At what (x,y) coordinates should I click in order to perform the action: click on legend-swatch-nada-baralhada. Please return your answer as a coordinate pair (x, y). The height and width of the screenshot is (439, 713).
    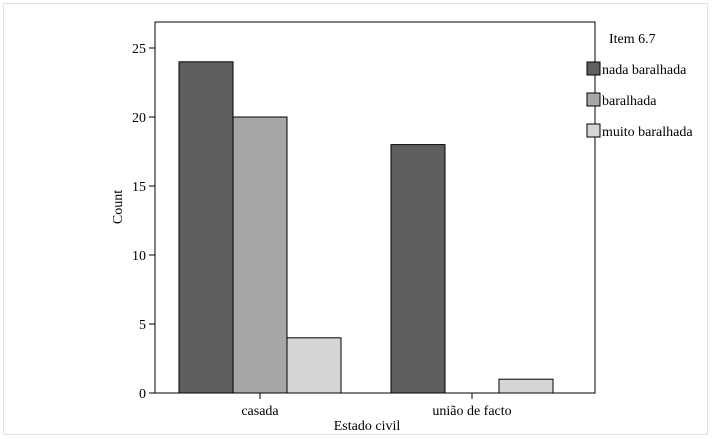
    Looking at the image, I should click on (593, 68).